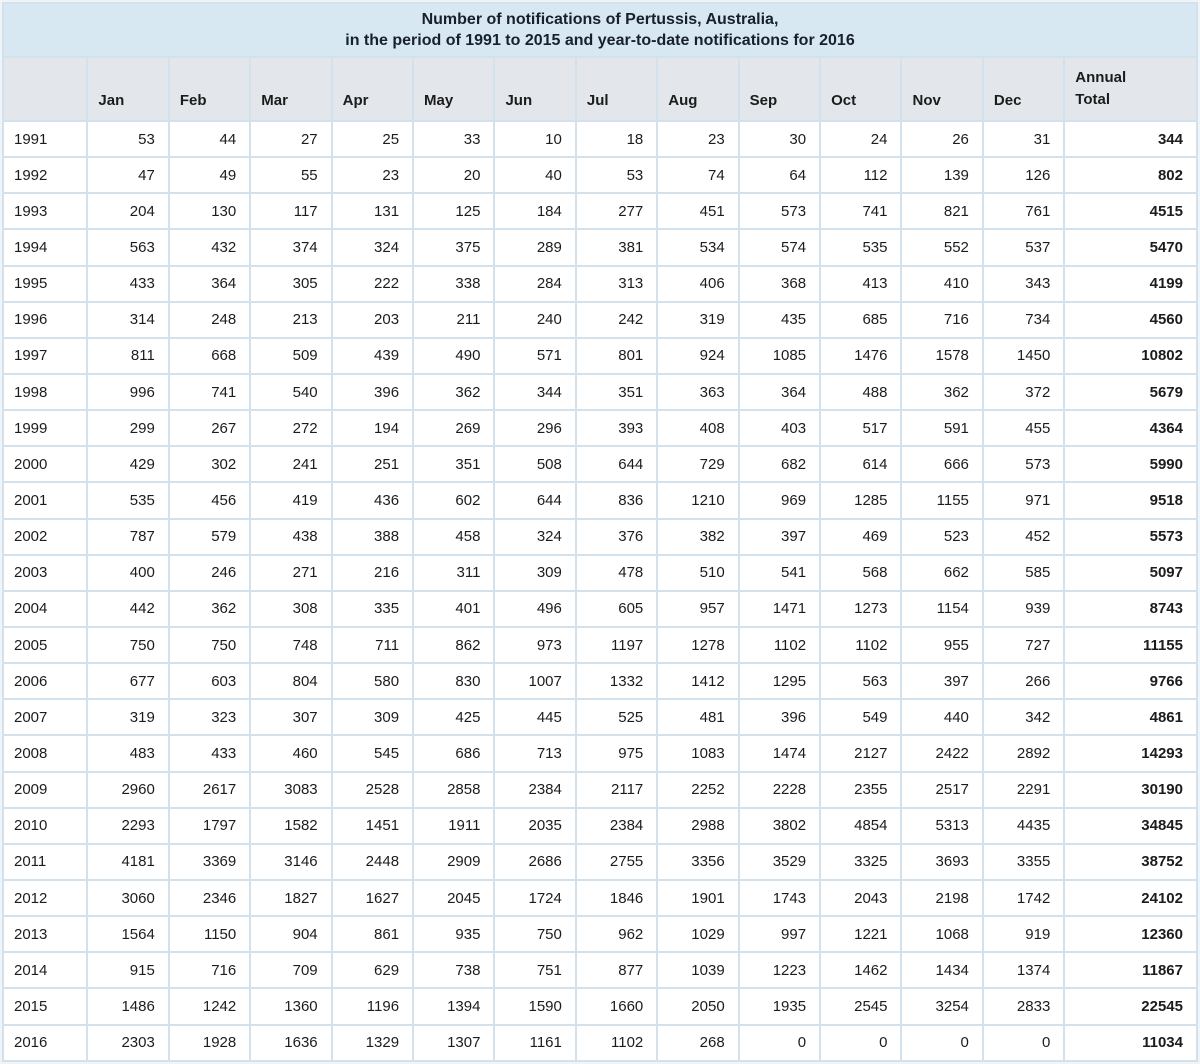 This screenshot has width=1200, height=1064. Describe the element at coordinates (45, 825) in the screenshot. I see `year-label: 2010` at that location.